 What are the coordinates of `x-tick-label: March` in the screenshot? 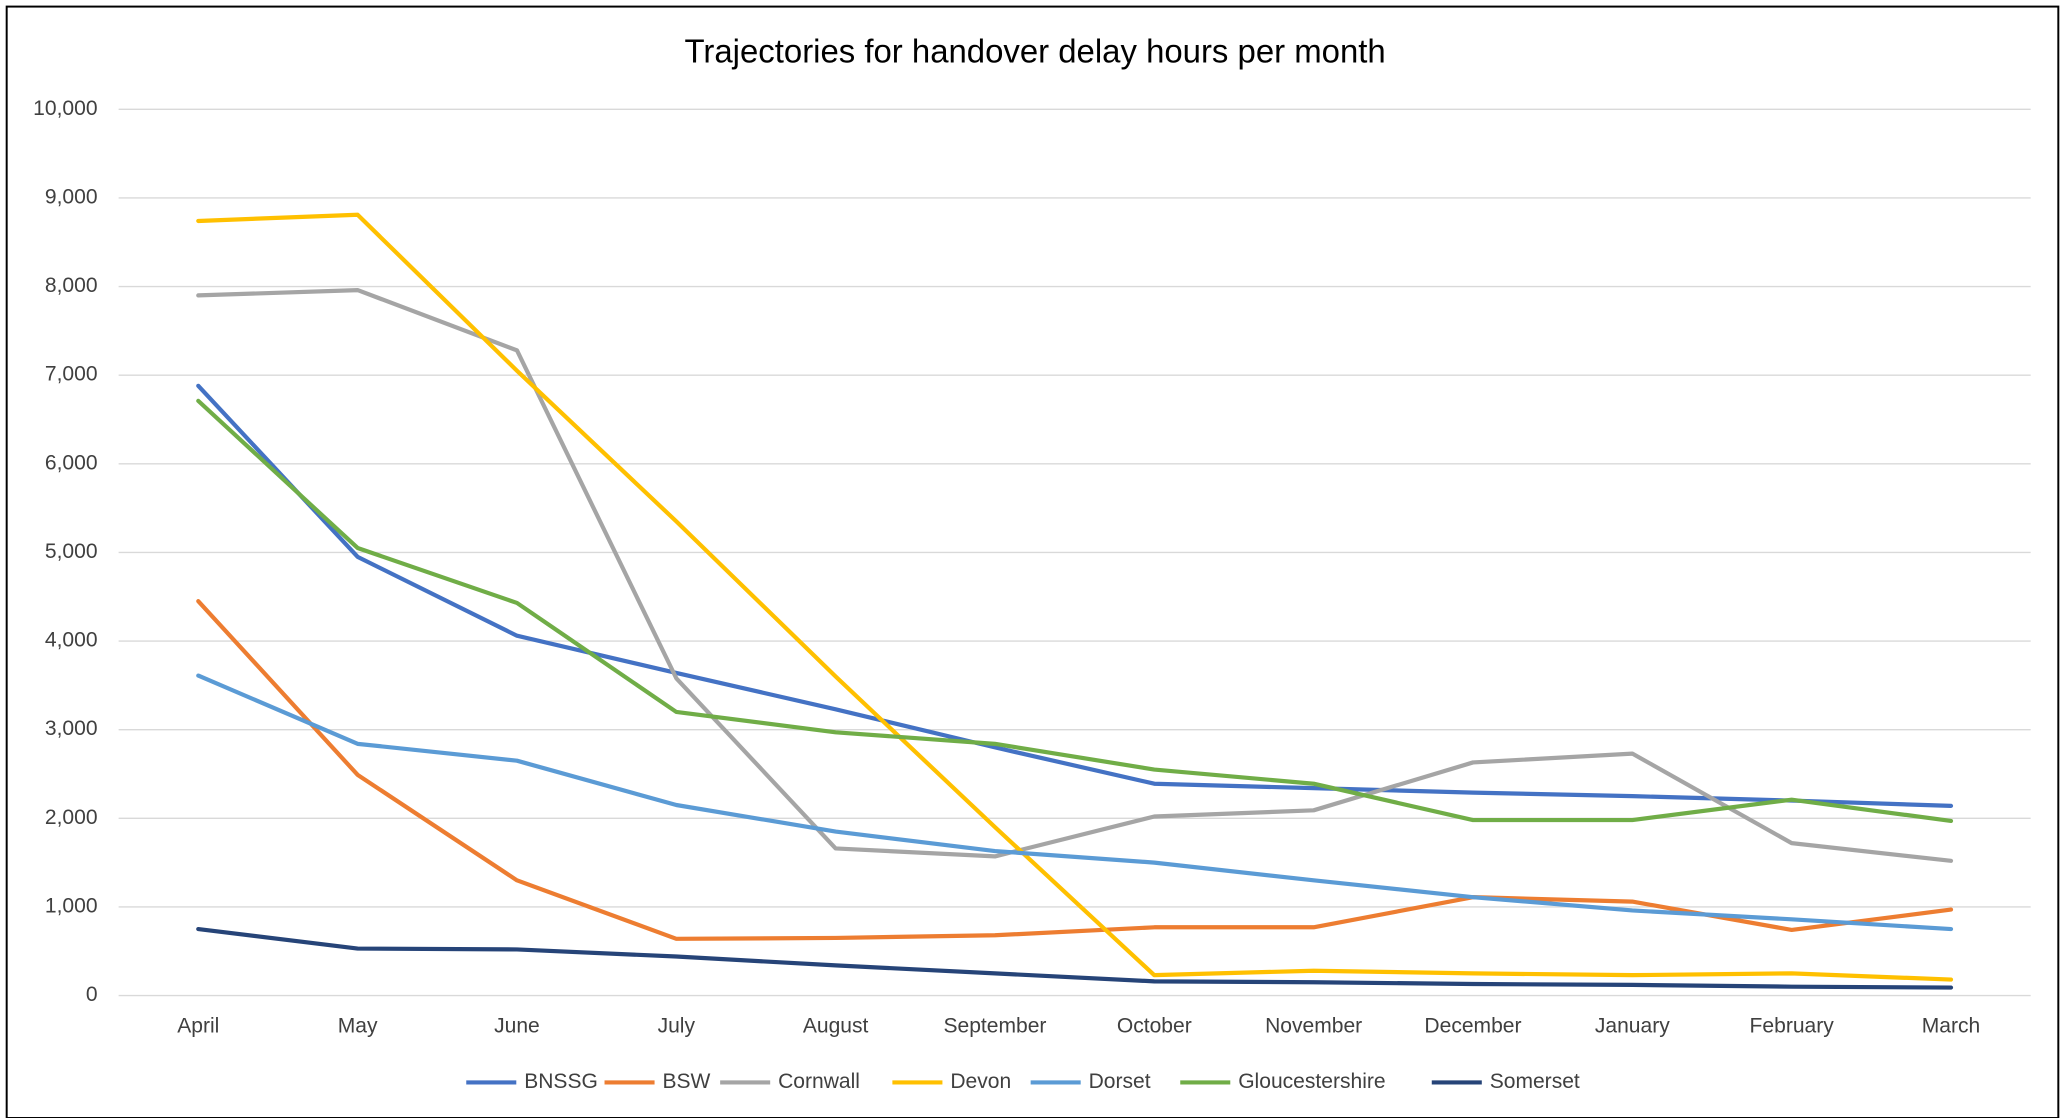 It's located at (1951, 1026).